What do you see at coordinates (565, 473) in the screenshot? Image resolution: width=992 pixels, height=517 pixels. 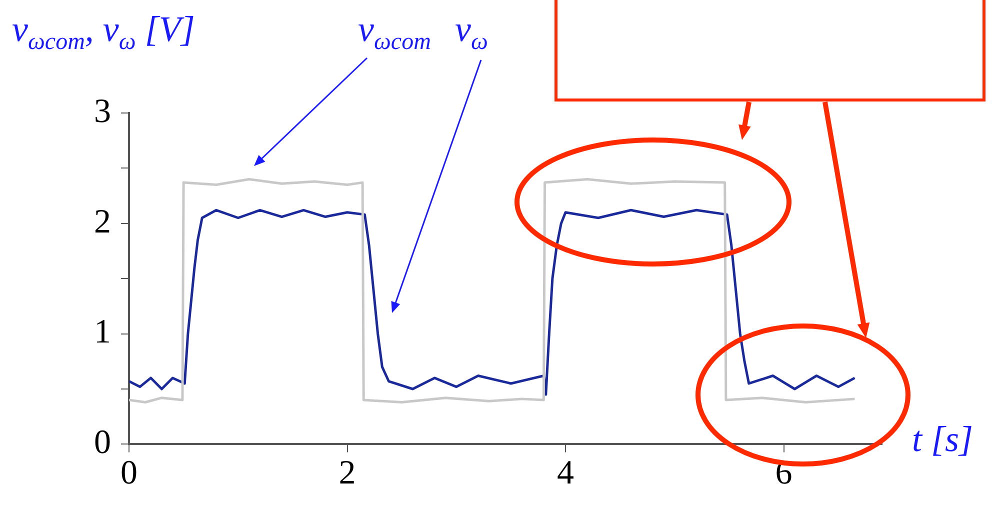 I see `x-tick-label: 4` at bounding box center [565, 473].